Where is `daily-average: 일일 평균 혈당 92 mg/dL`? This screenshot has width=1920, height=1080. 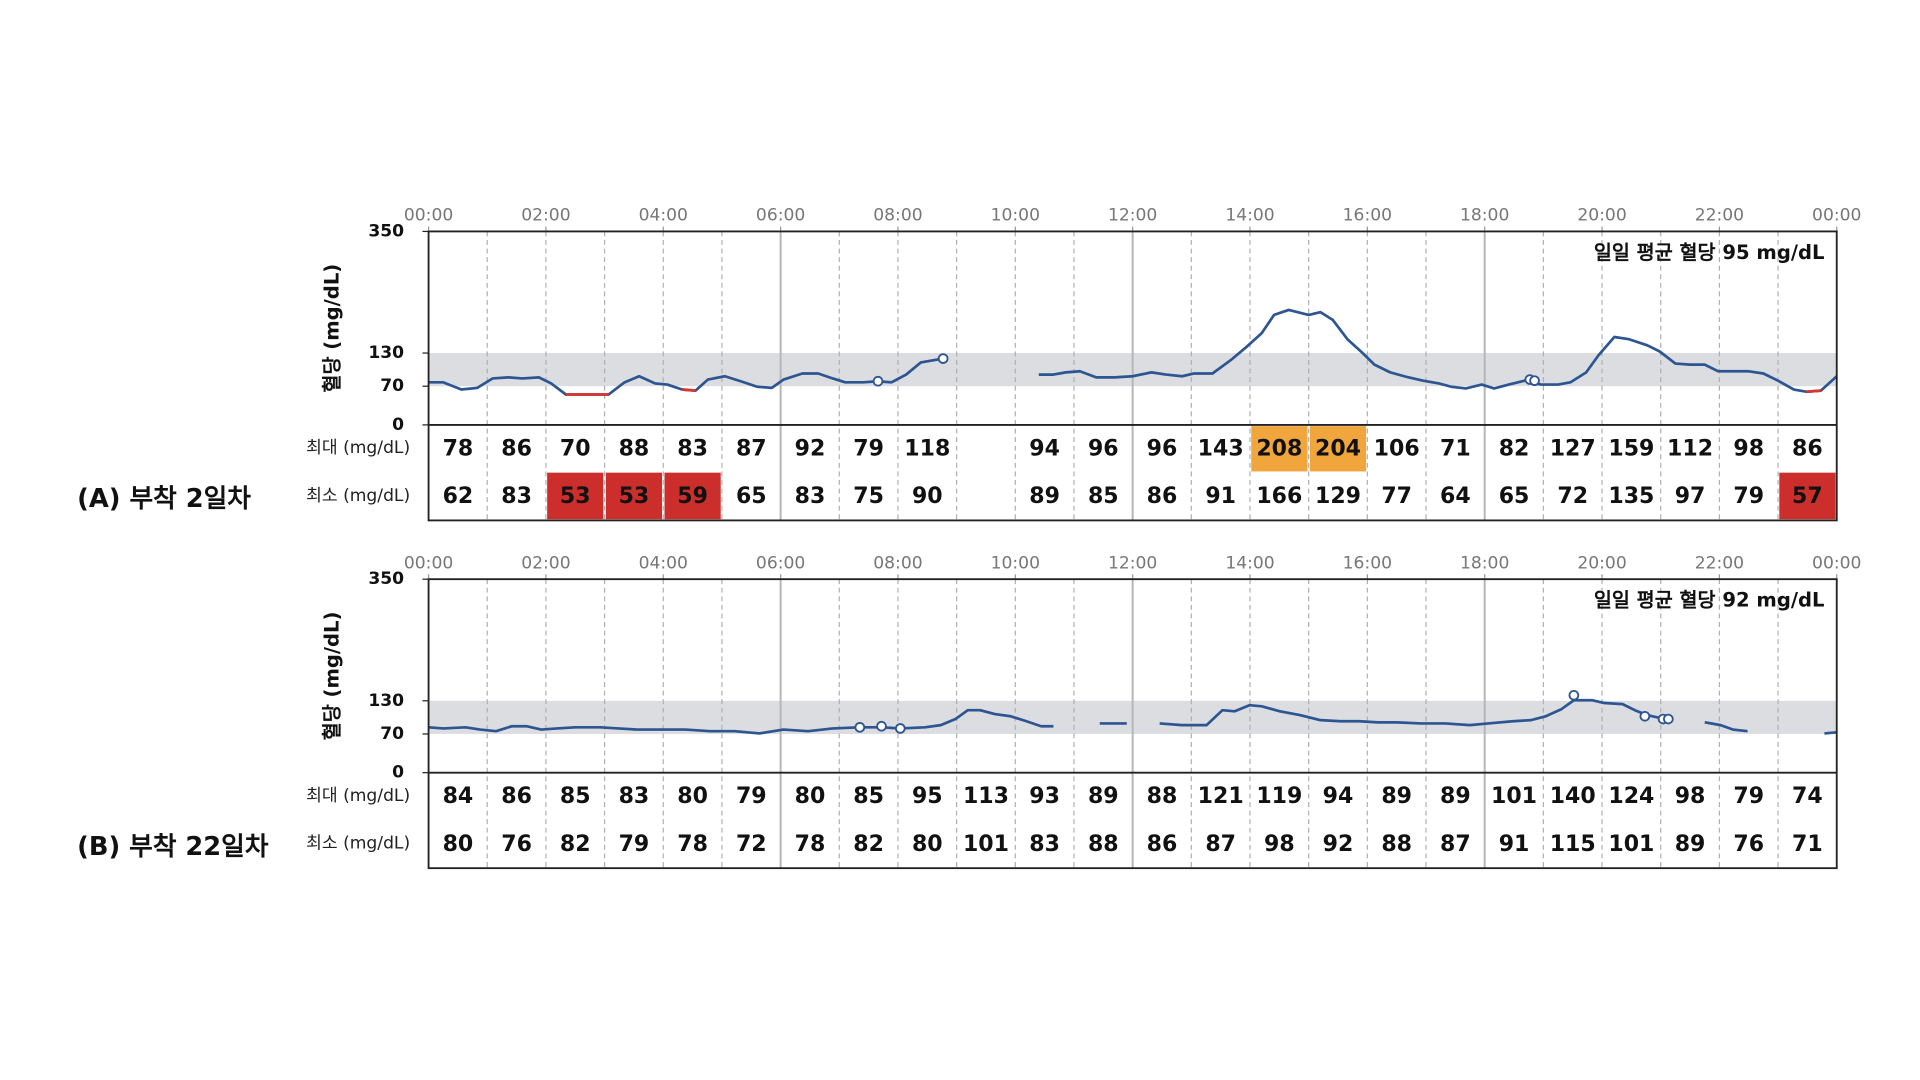 daily-average: 일일 평균 혈당 92 mg/dL is located at coordinates (1709, 600).